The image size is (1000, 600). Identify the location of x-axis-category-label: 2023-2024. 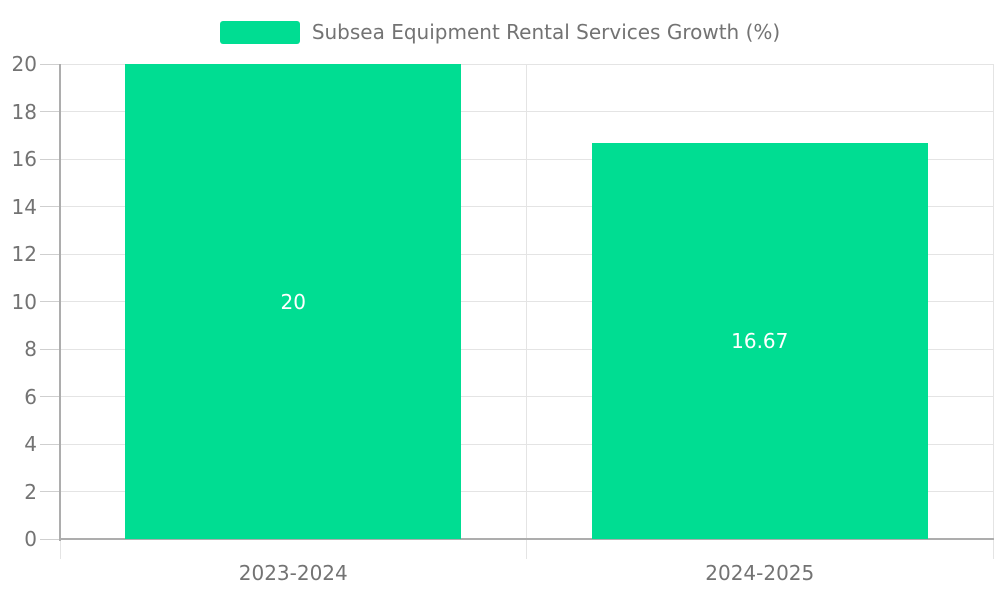
(293, 573).